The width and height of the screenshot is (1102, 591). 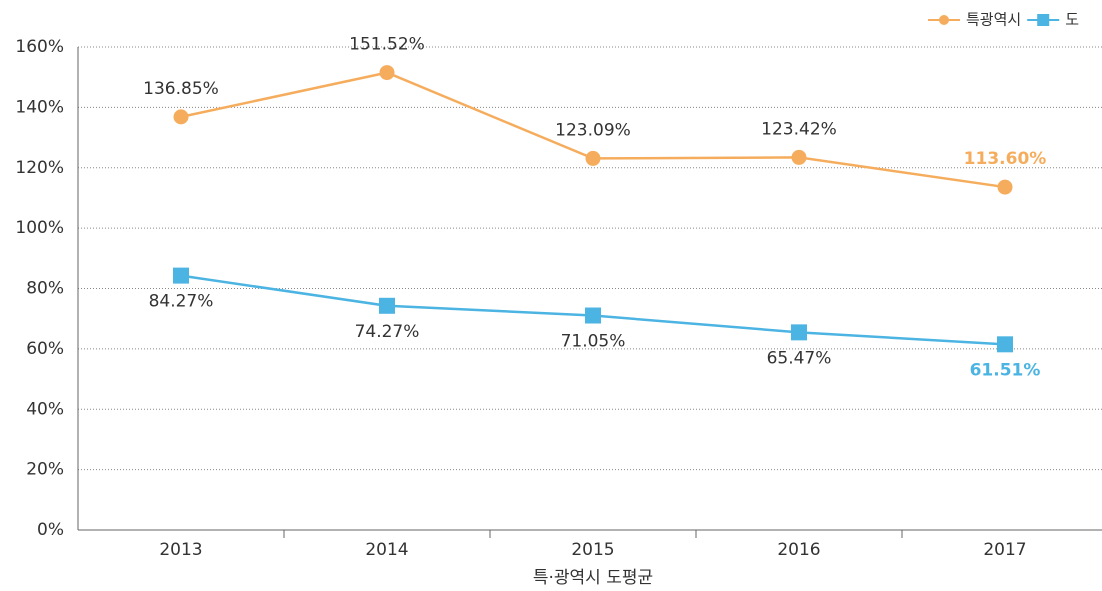 I want to click on x-axis-label: 특·광역시 도평균, so click(x=593, y=578).